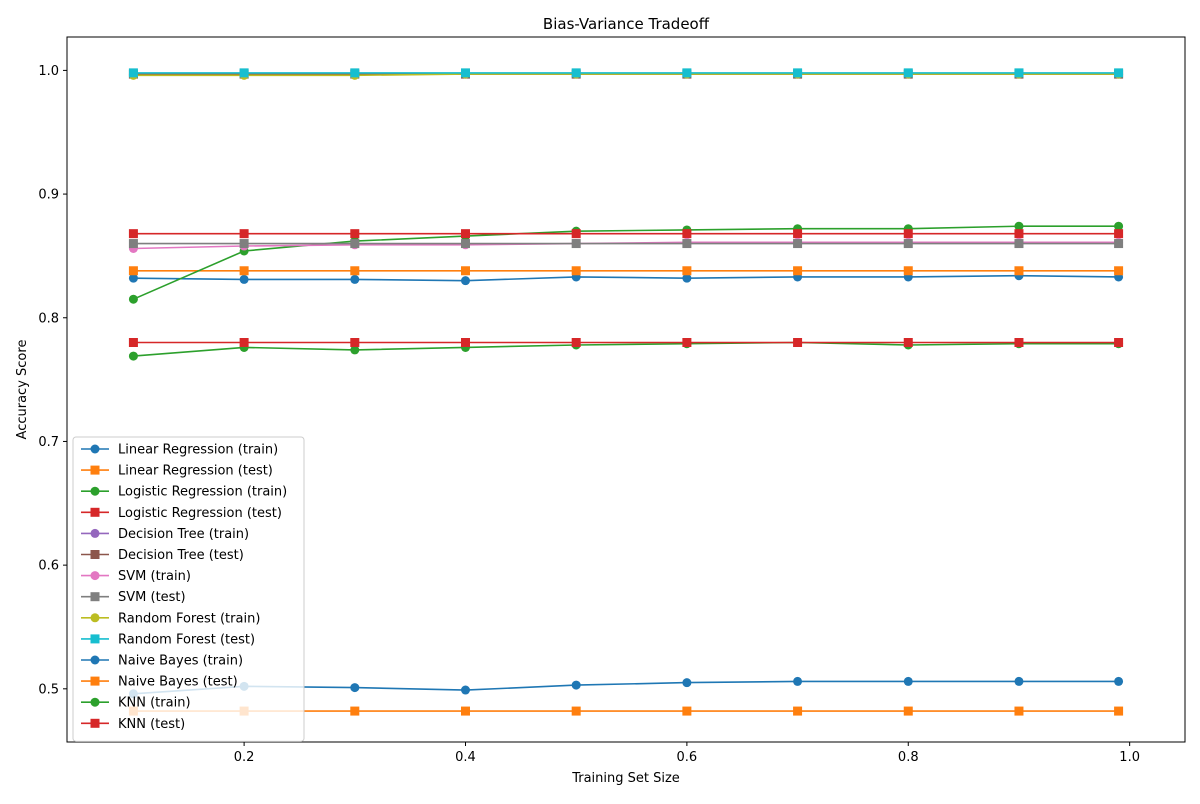 This screenshot has height=804, width=1200. I want to click on legend-label: Linear Regression (train), so click(198, 450).